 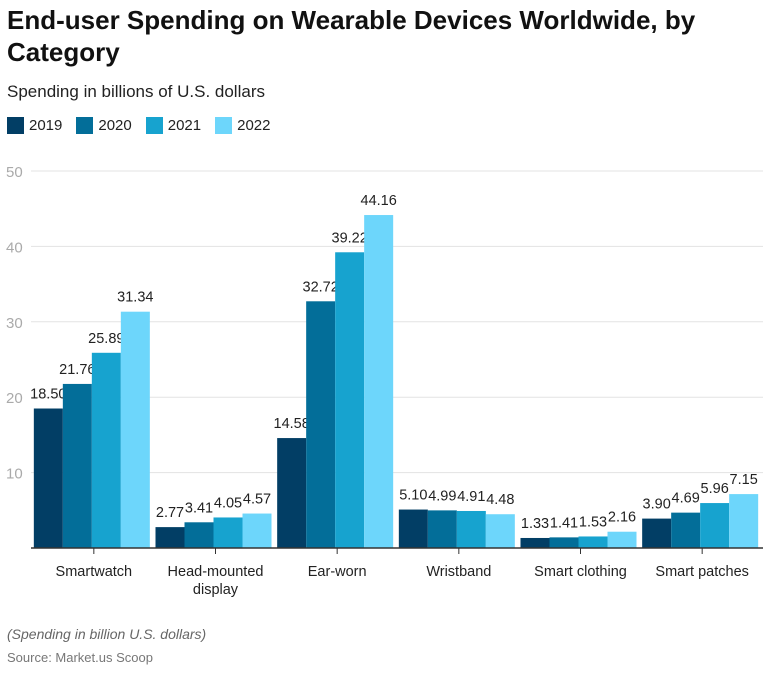 I want to click on legend-label: 2020, so click(x=115, y=125).